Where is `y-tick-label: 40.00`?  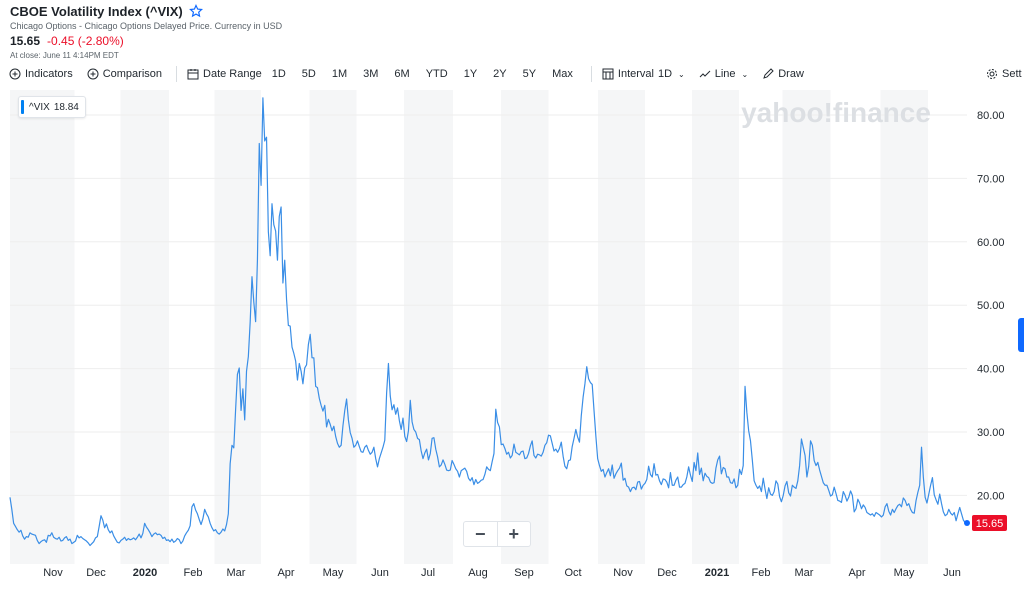
y-tick-label: 40.00 is located at coordinates (991, 370).